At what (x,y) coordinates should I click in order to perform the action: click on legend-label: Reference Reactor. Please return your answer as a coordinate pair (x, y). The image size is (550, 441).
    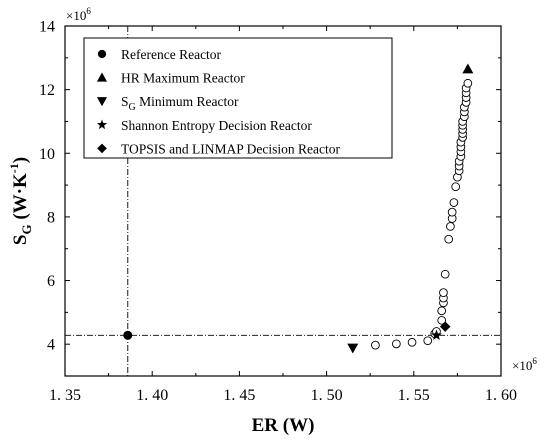
    Looking at the image, I should click on (171, 54).